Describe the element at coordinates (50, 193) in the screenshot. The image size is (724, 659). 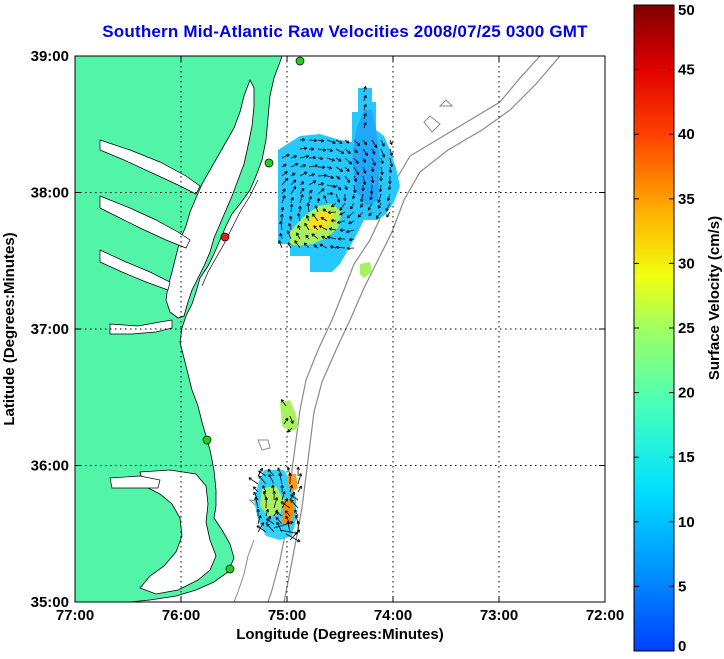
I see `y-tick-label: 38:00` at that location.